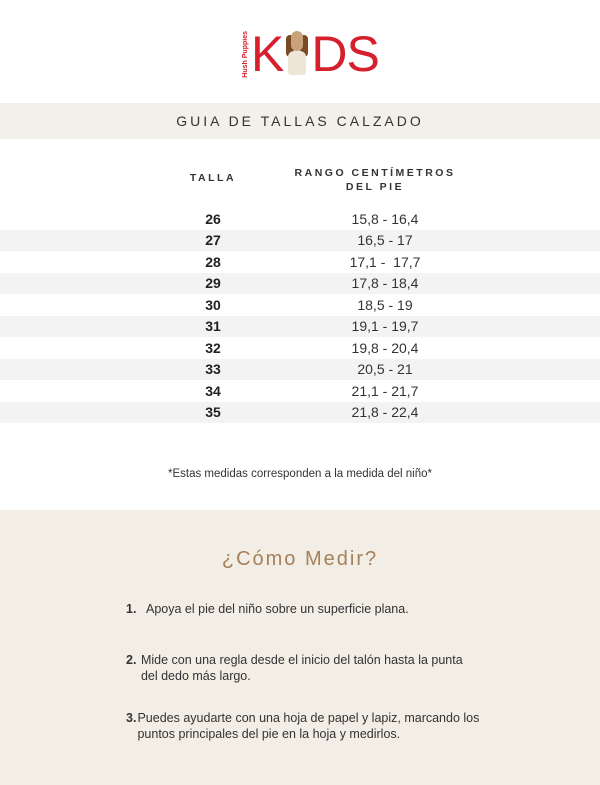  I want to click on page-title: GUIA DE TALLAS CALZADO, so click(300, 121).